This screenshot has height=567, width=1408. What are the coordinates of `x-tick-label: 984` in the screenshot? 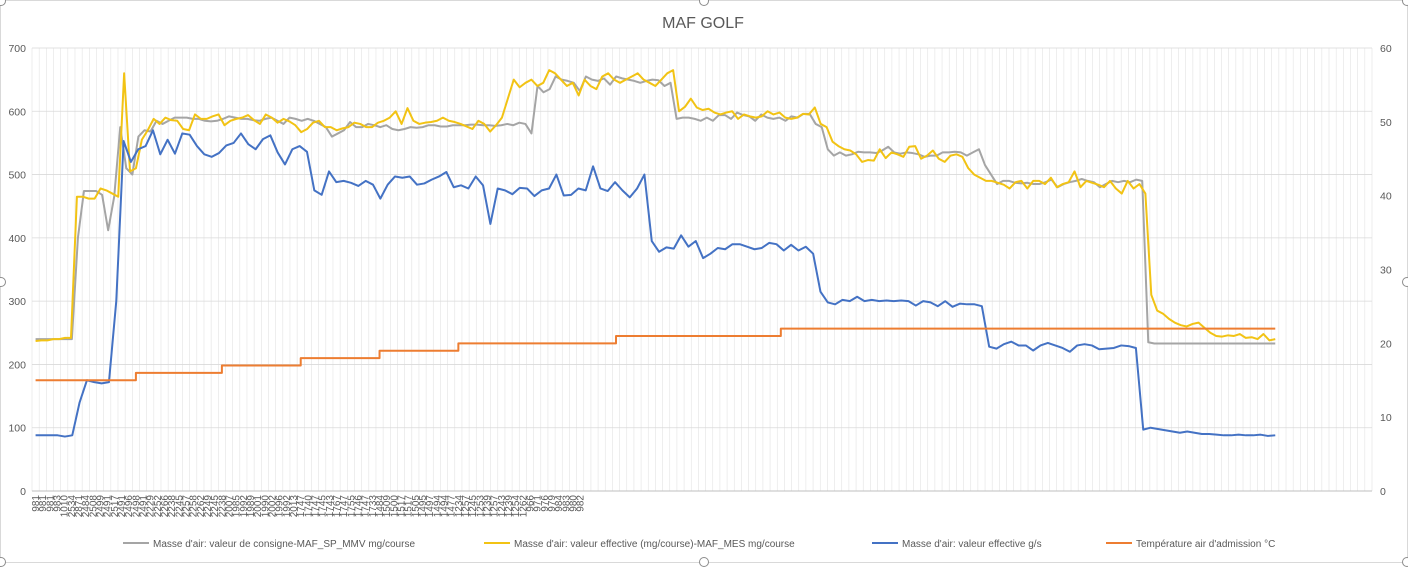 It's located at (559, 503).